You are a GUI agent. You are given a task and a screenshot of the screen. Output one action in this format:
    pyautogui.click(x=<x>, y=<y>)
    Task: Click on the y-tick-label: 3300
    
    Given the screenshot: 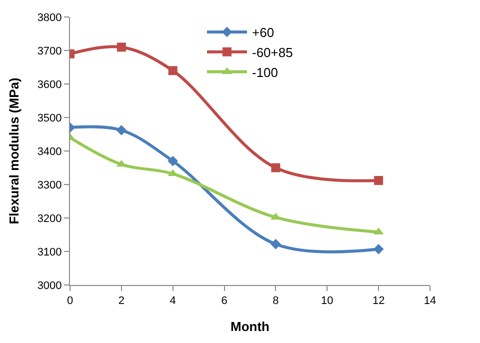 What is the action you would take?
    pyautogui.click(x=49, y=185)
    